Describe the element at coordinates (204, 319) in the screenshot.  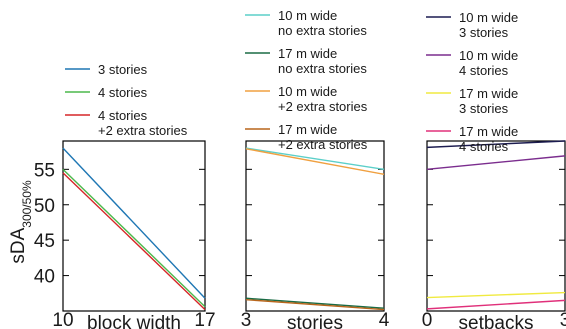
I see `x-tick-label-last: 17` at that location.